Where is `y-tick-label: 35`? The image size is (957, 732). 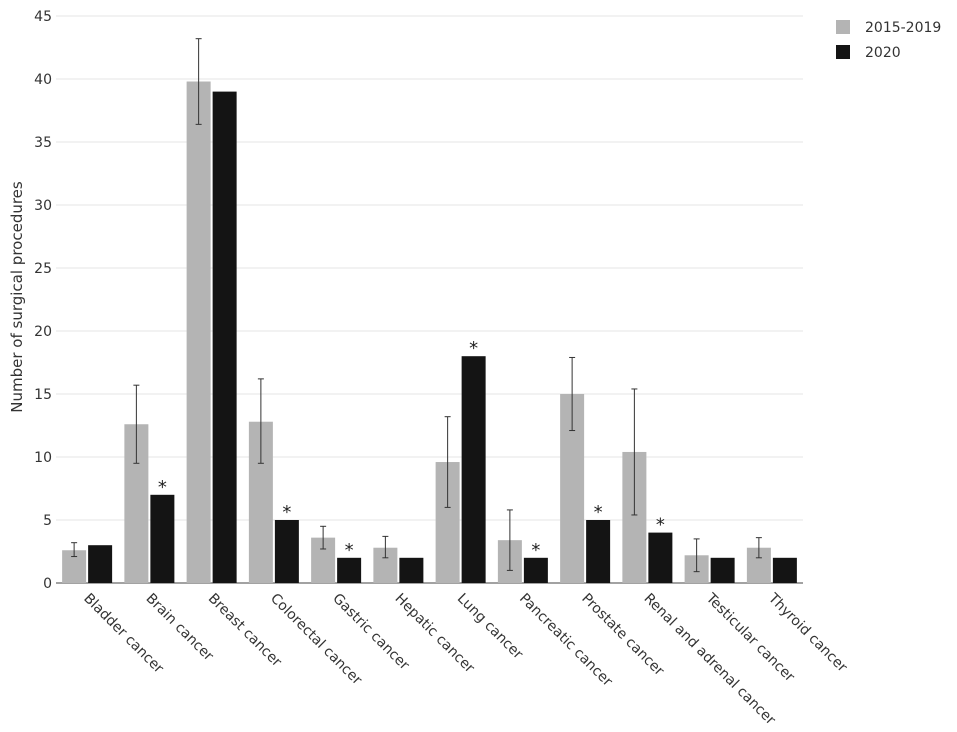
y-tick-label: 35 is located at coordinates (43, 143).